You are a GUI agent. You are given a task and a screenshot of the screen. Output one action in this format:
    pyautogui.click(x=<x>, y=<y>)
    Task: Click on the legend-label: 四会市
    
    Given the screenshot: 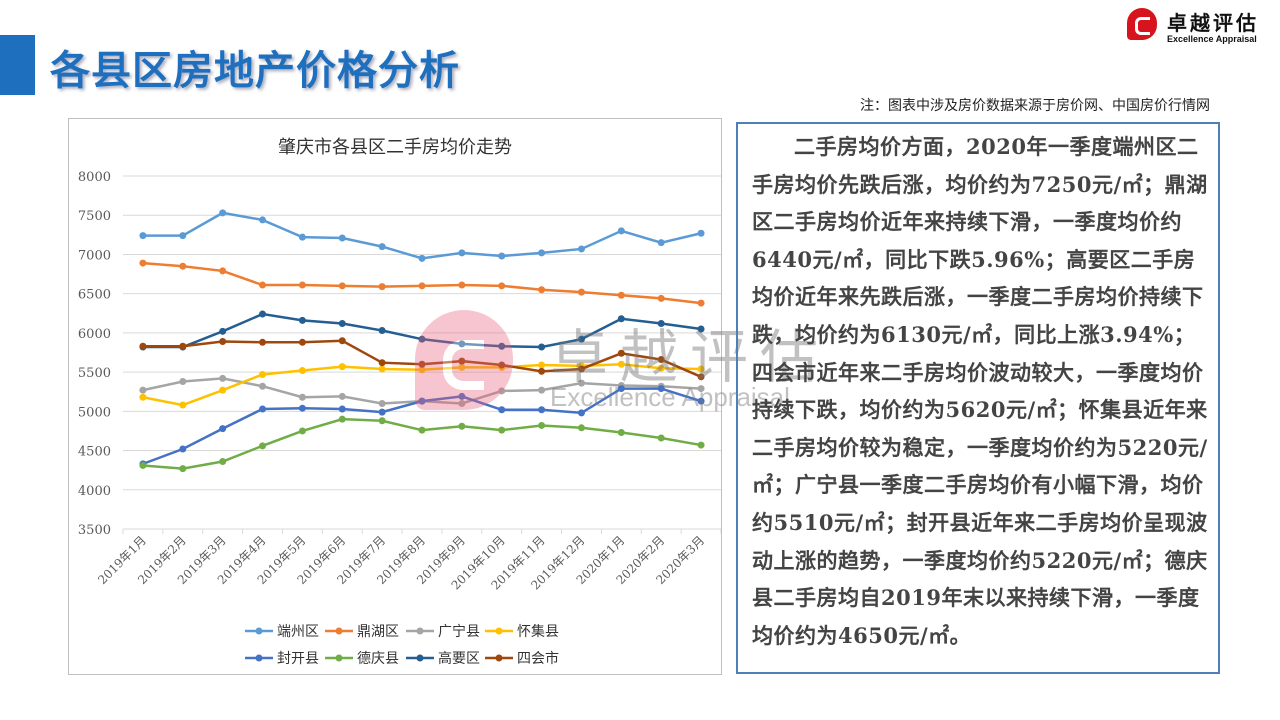 What is the action you would take?
    pyautogui.click(x=538, y=658)
    